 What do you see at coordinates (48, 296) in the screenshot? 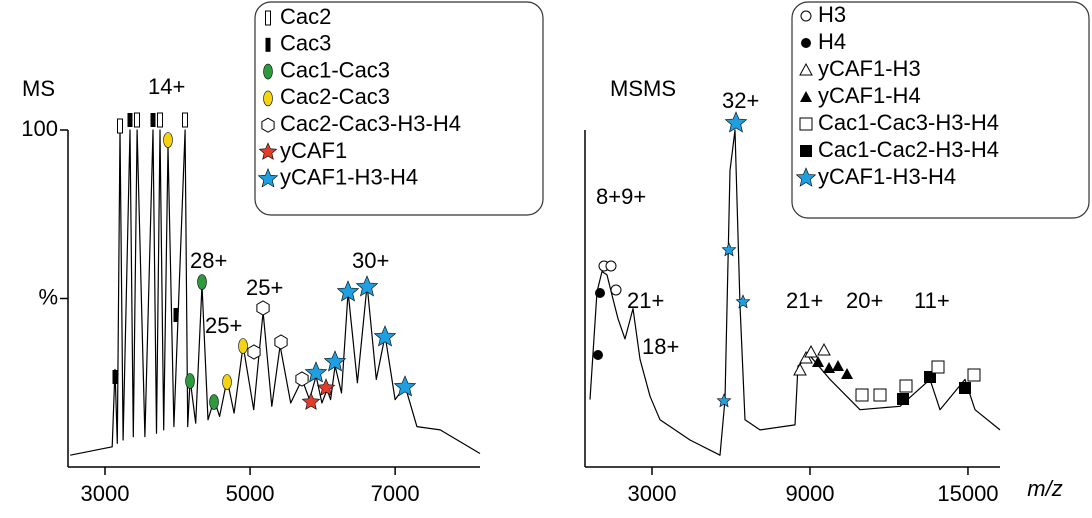
I see `y-tick-label: %` at bounding box center [48, 296].